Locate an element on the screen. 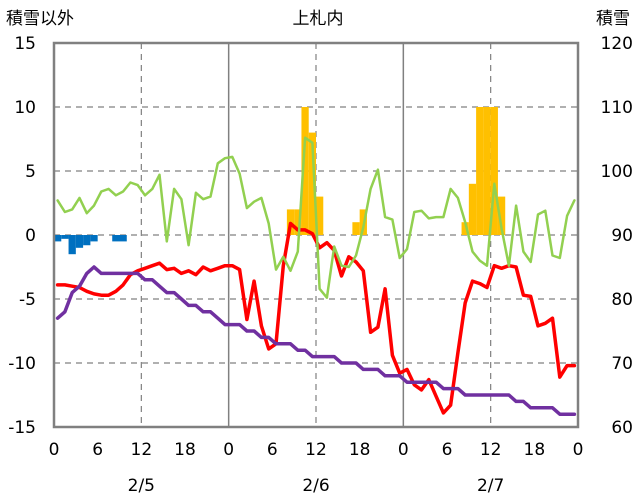 This screenshot has height=501, width=636. y-tick-left: 15 is located at coordinates (25, 44).